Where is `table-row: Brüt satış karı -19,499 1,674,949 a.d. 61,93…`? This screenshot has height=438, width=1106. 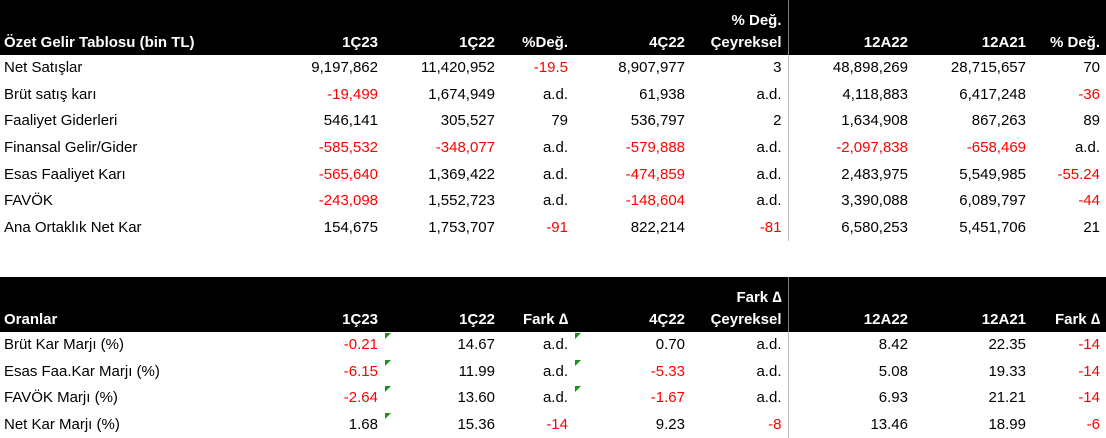 table-row: Brüt satış karı -19,499 1,674,949 a.d. 61,93… is located at coordinates (553, 95).